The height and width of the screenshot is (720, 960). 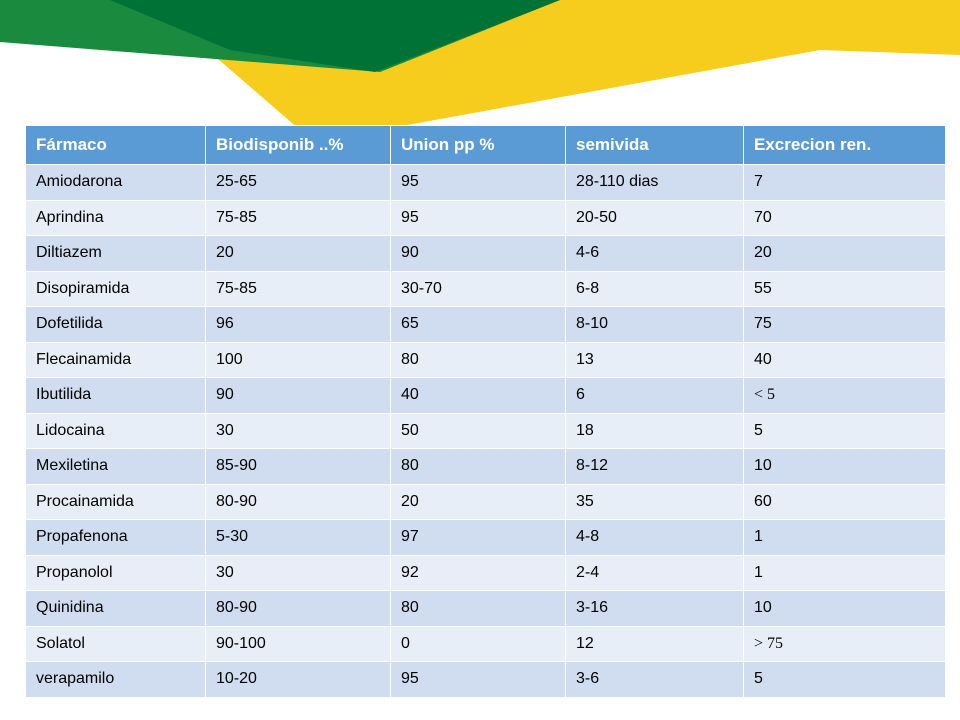 What do you see at coordinates (115, 537) in the screenshot?
I see `cell-farmaco: Propafenona` at bounding box center [115, 537].